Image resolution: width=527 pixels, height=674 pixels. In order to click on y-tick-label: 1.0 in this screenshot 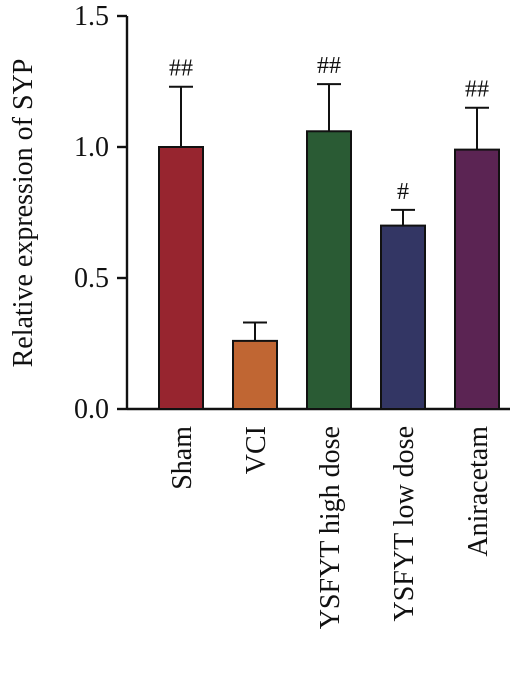, I will do `click(91, 147)`.